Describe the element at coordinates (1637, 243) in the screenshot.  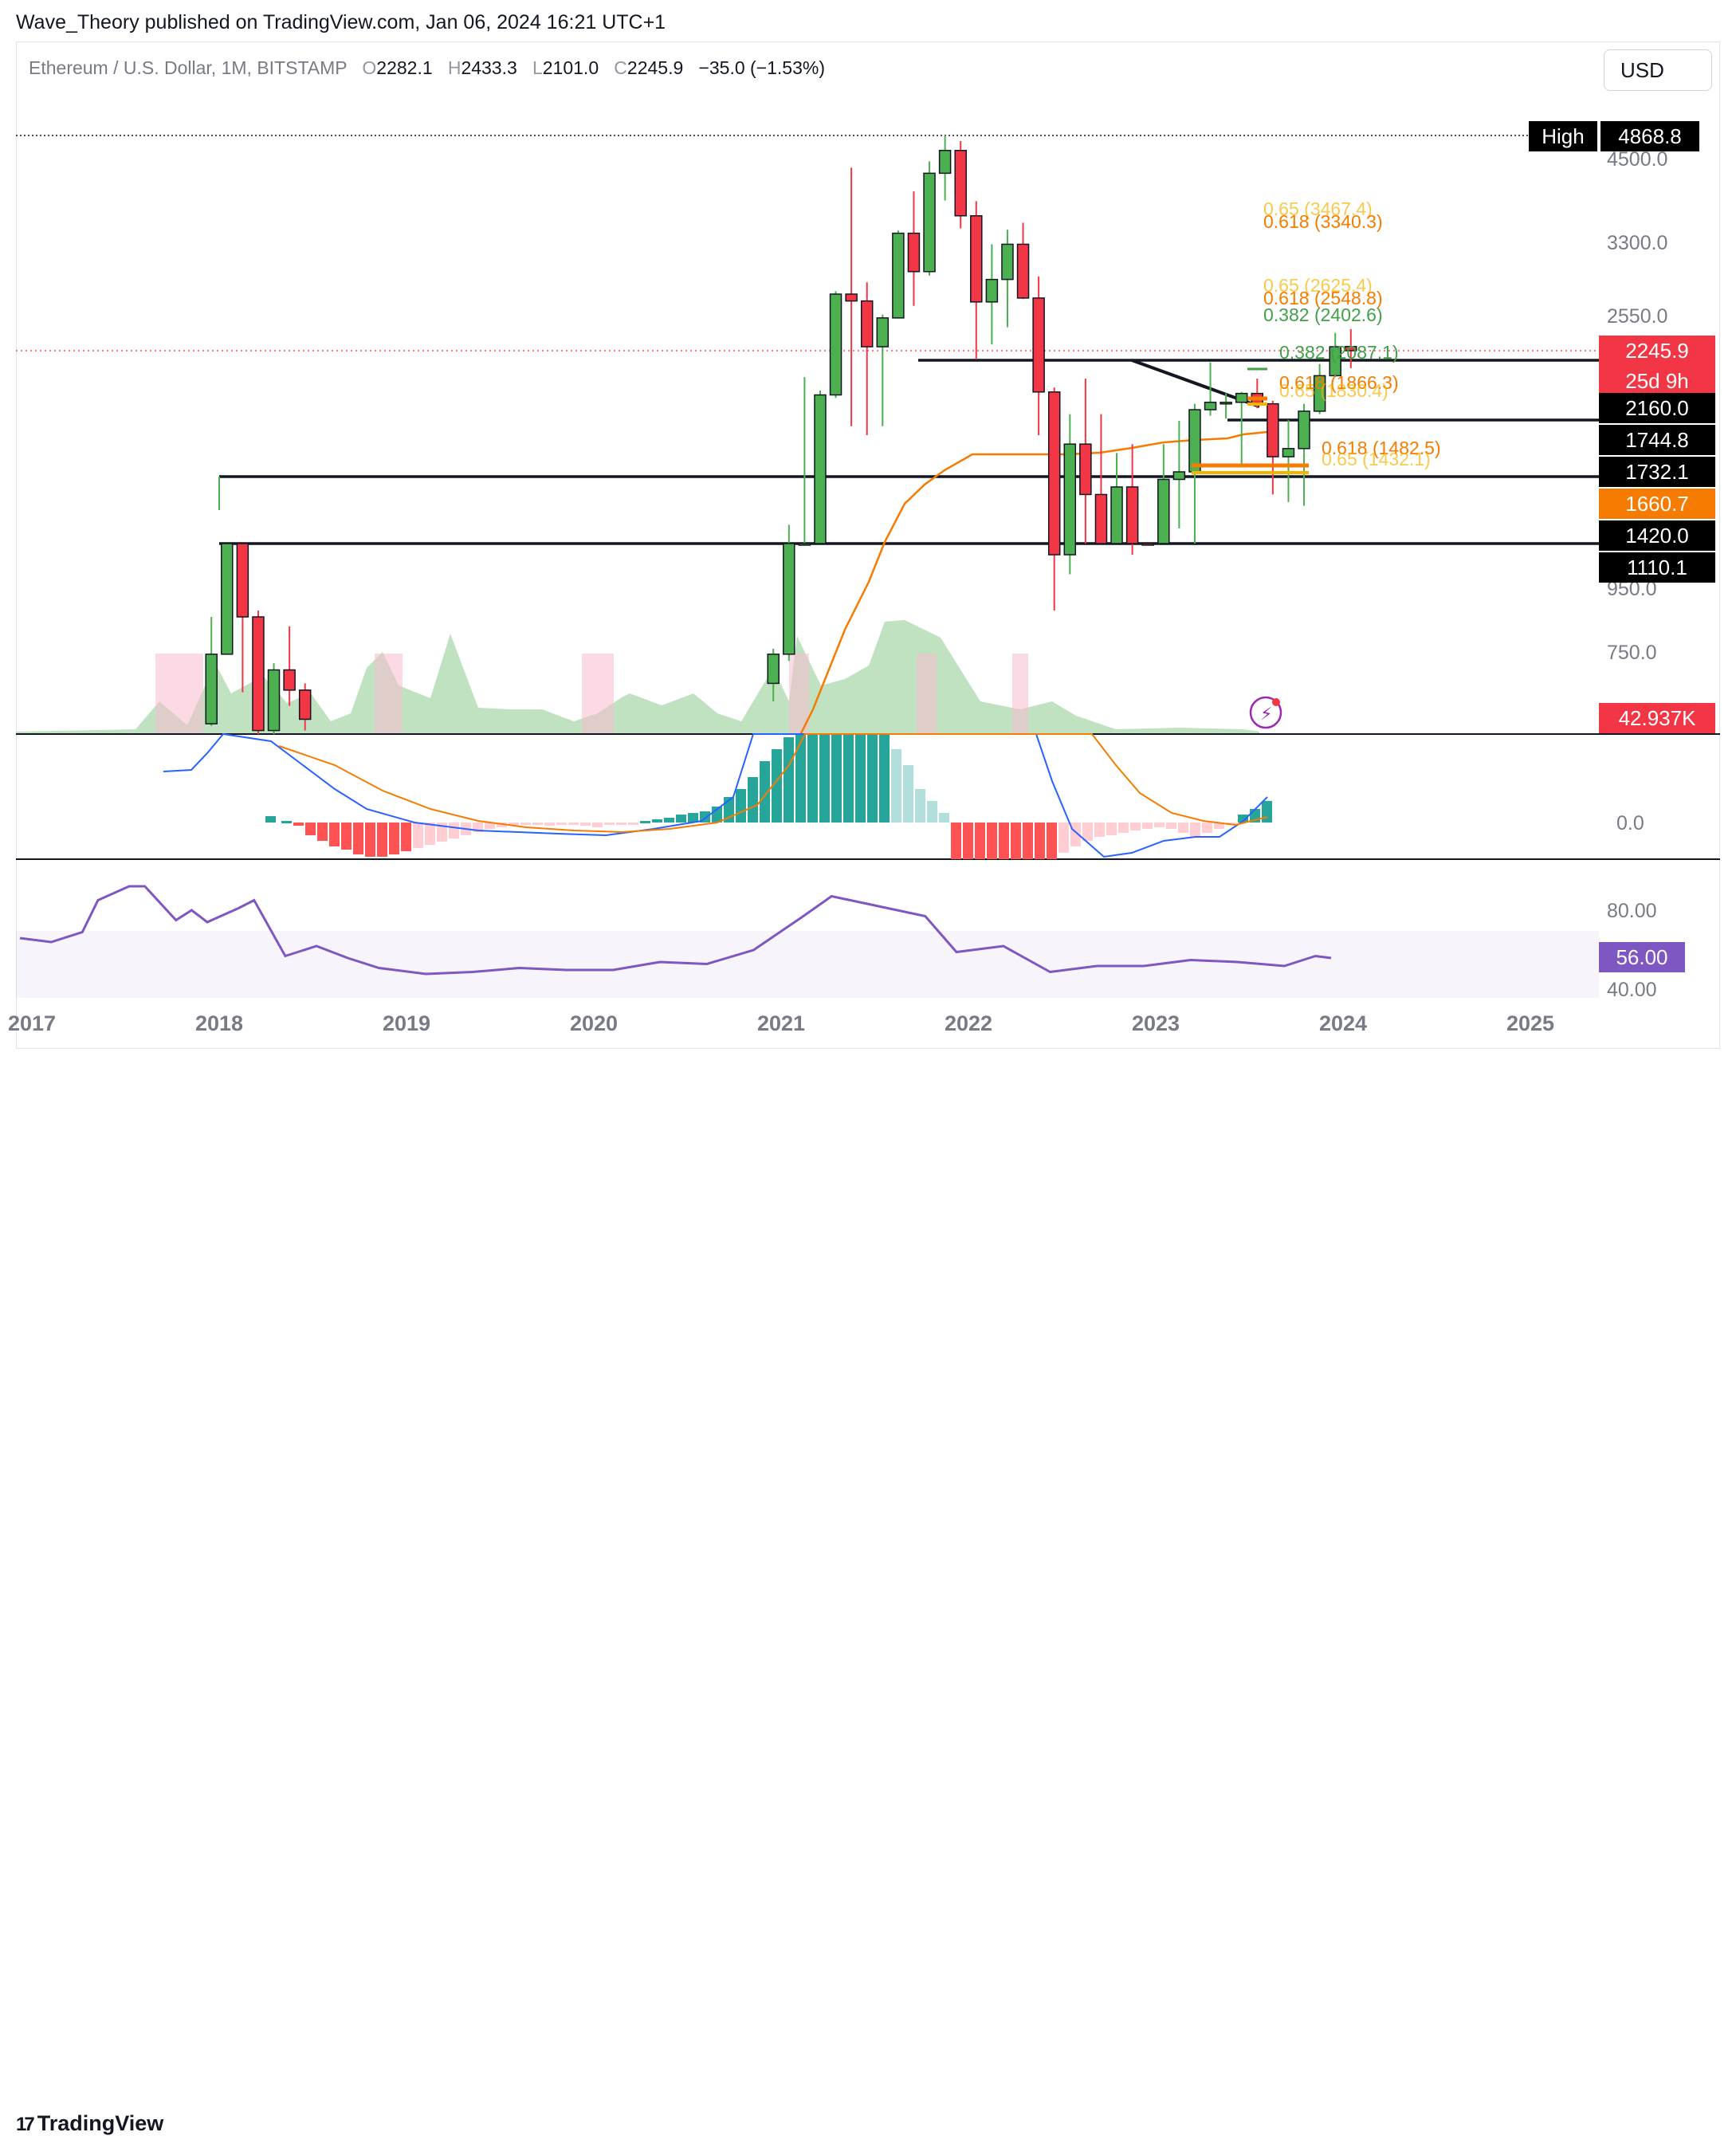
I see `price-tick-label: 3300.0` at that location.